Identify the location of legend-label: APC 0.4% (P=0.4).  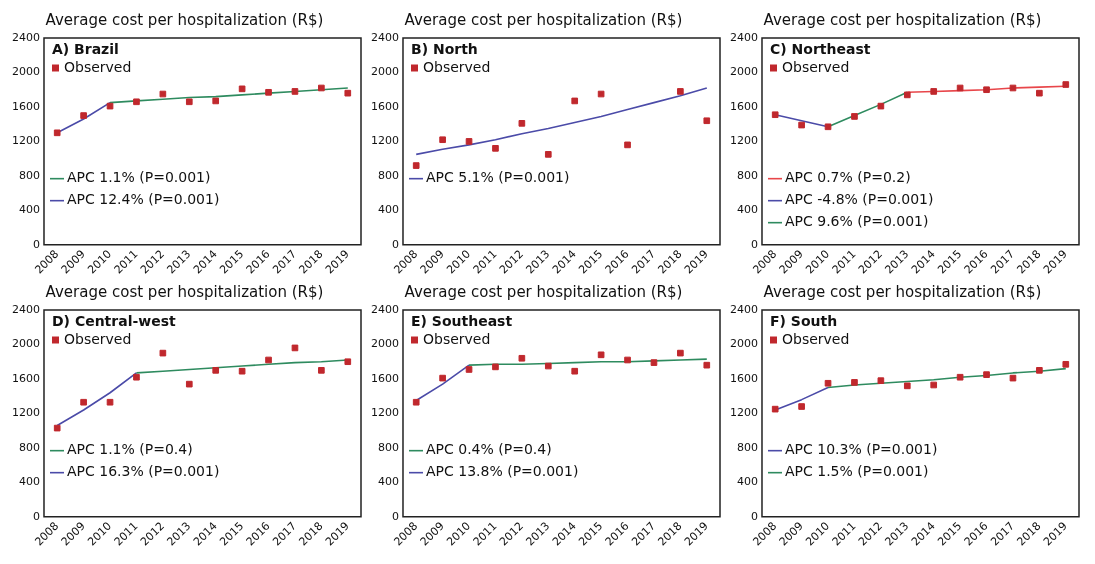
(488, 449).